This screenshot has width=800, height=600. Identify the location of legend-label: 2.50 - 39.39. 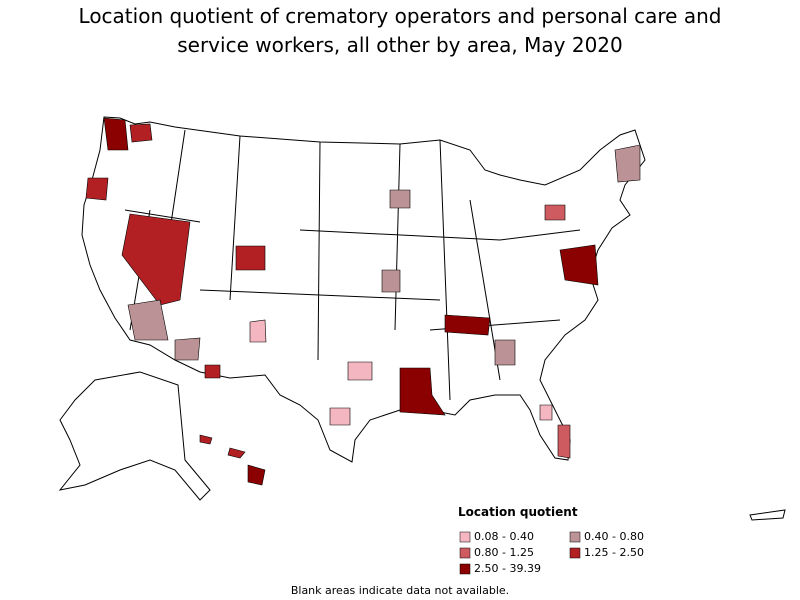
(507, 568).